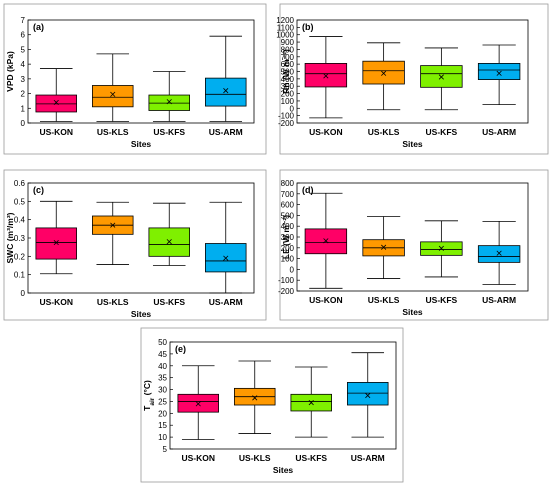 This screenshot has height=487, width=550. What do you see at coordinates (162, 425) in the screenshot?
I see `y-tick-label: 15` at bounding box center [162, 425].